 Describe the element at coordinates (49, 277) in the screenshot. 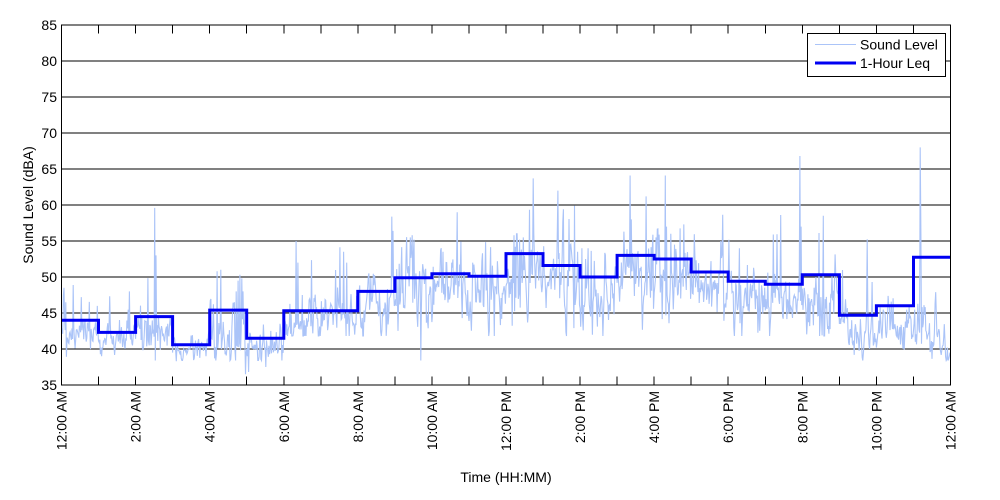

I see `svg-text: 50` at that location.